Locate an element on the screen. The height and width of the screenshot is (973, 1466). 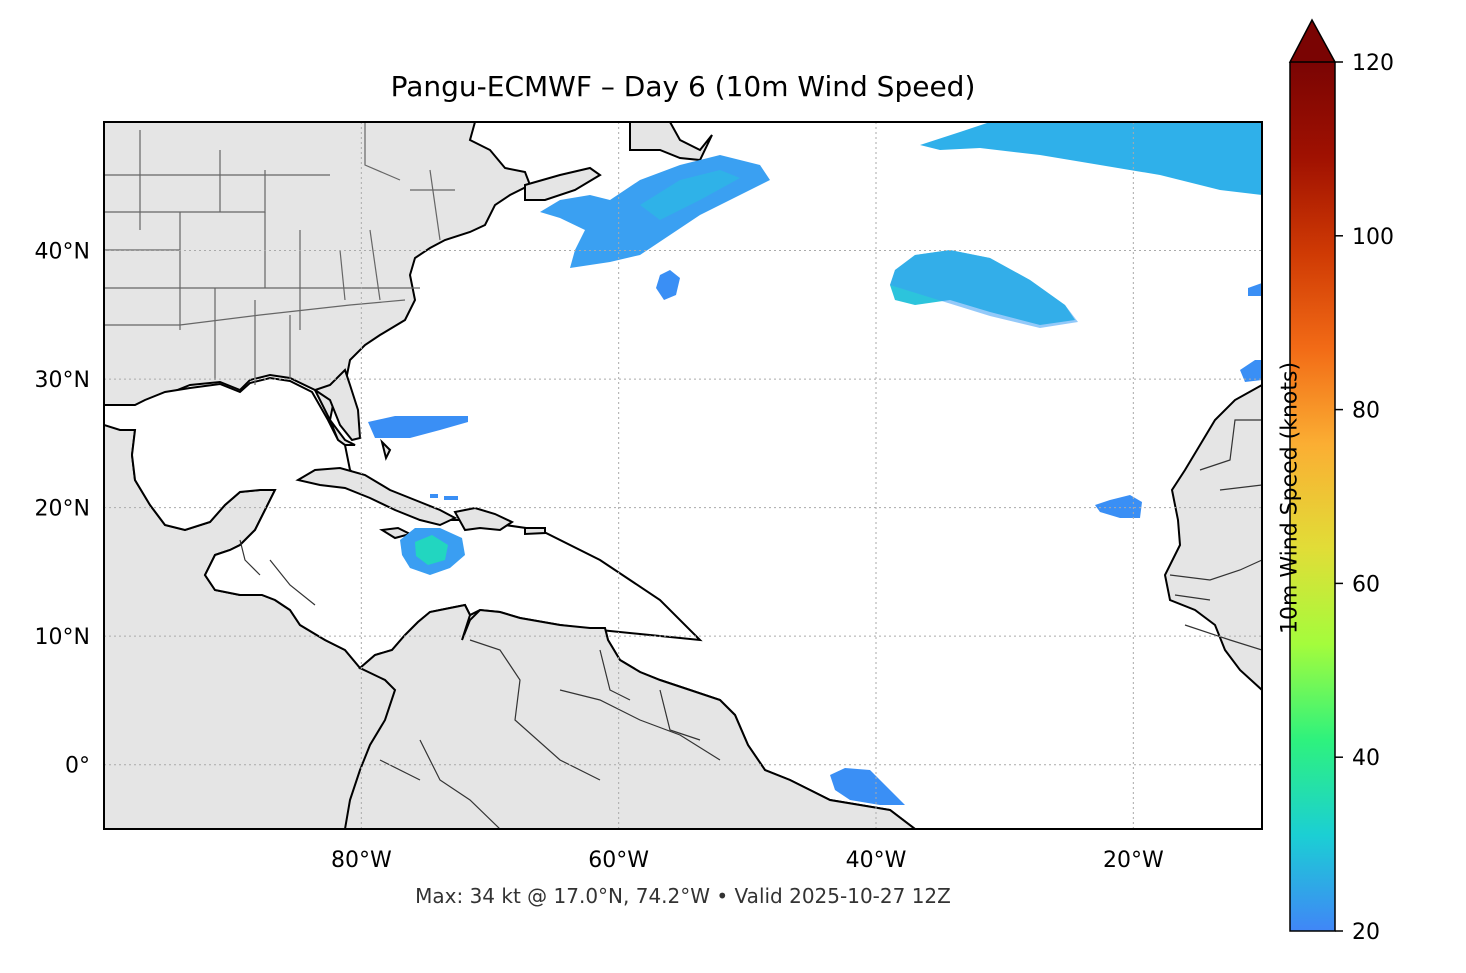
newfoundland is located at coordinates (671, 142).